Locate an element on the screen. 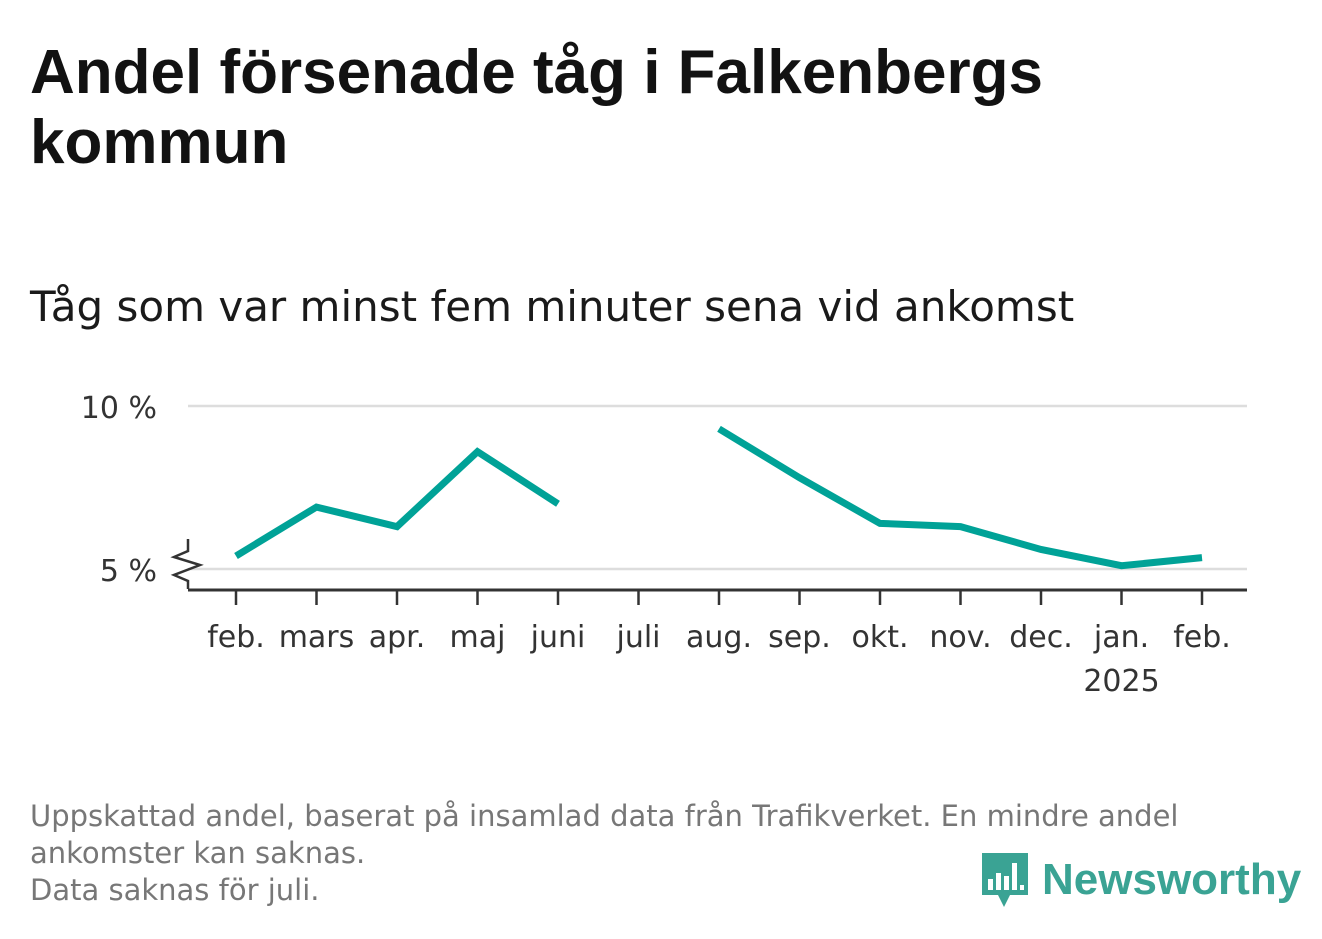 The image size is (1322, 939). x-tick-label: juni is located at coordinates (558, 637).